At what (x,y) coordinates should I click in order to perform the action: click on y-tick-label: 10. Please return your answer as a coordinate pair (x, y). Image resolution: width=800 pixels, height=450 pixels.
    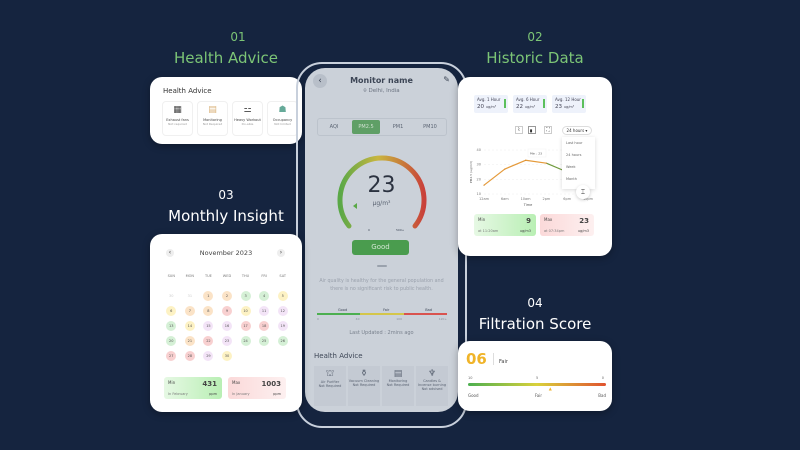
    Looking at the image, I should click on (479, 194).